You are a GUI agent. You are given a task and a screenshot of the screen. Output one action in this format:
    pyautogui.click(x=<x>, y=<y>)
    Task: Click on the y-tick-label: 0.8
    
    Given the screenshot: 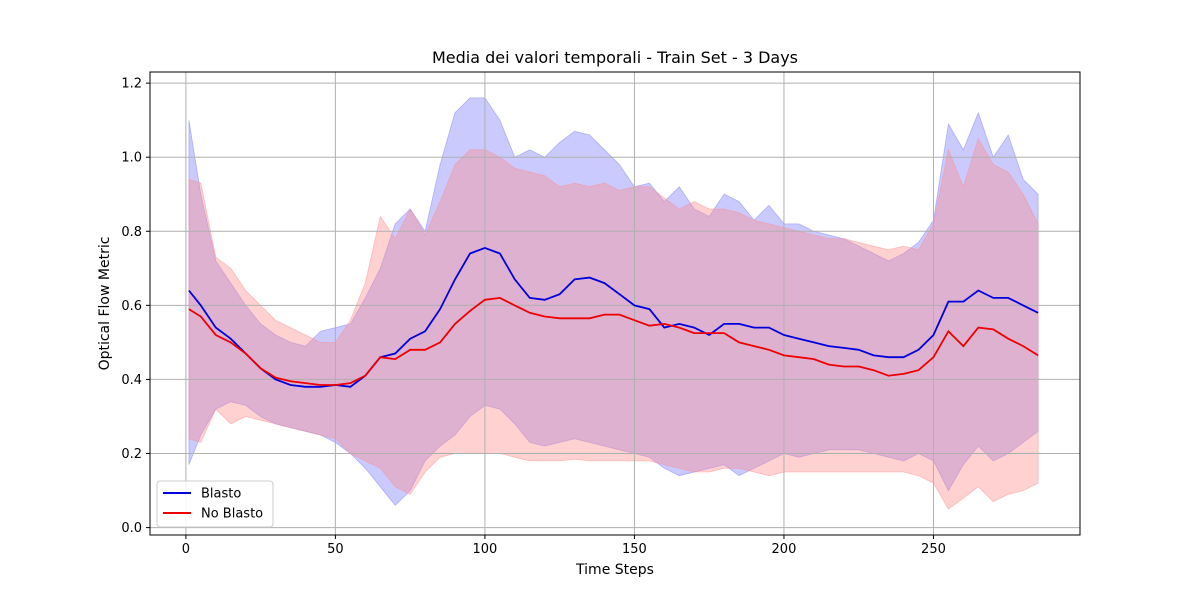 What is the action you would take?
    pyautogui.click(x=131, y=232)
    